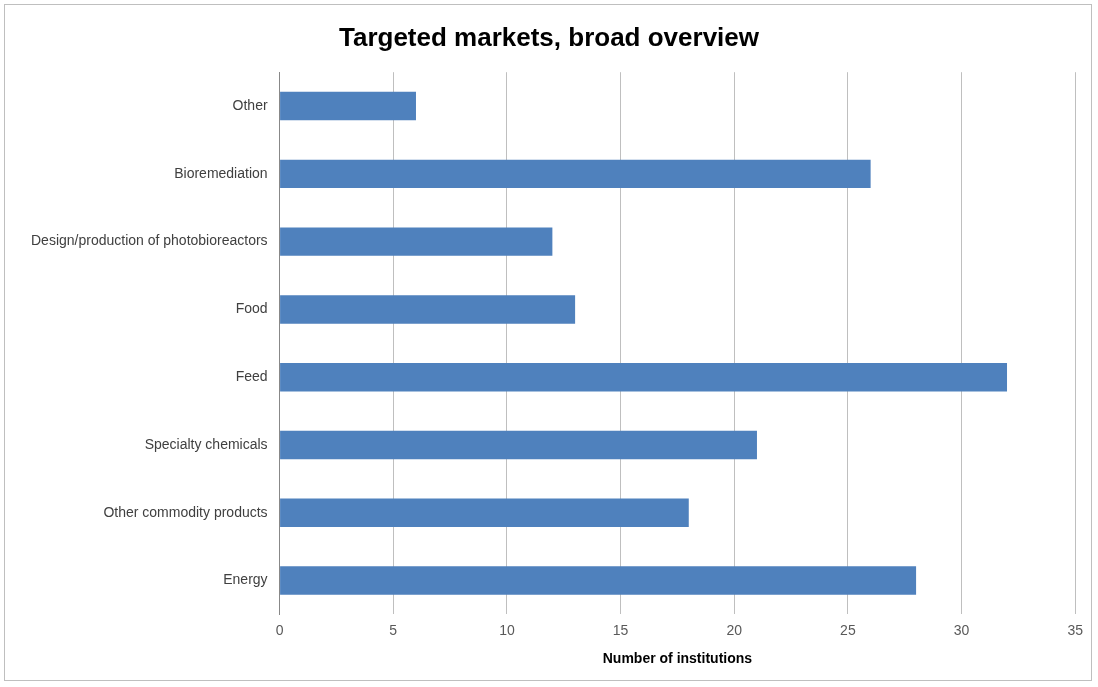  Describe the element at coordinates (185, 511) in the screenshot. I see `y-tick-label: Other commodity products` at that location.